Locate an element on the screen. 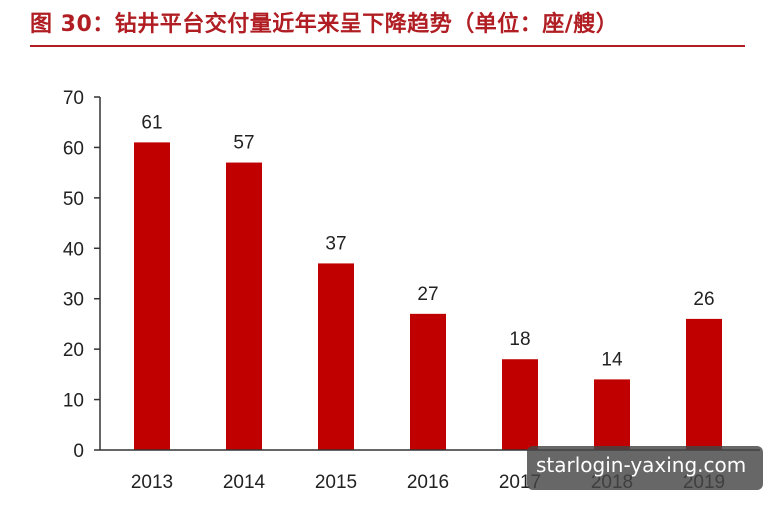 The image size is (777, 505). data-label-2014: 57 is located at coordinates (243, 143).